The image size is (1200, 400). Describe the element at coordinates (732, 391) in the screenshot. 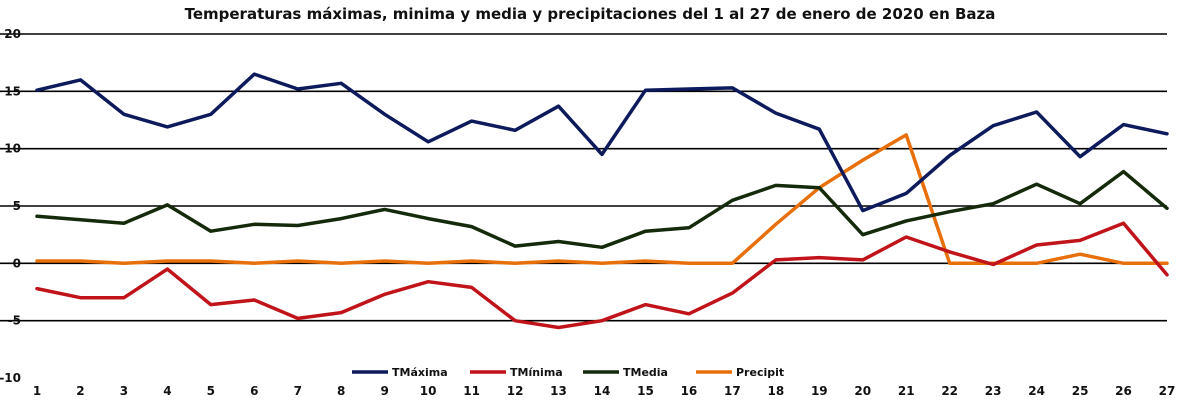

I see `x-tick-label: 17` at that location.